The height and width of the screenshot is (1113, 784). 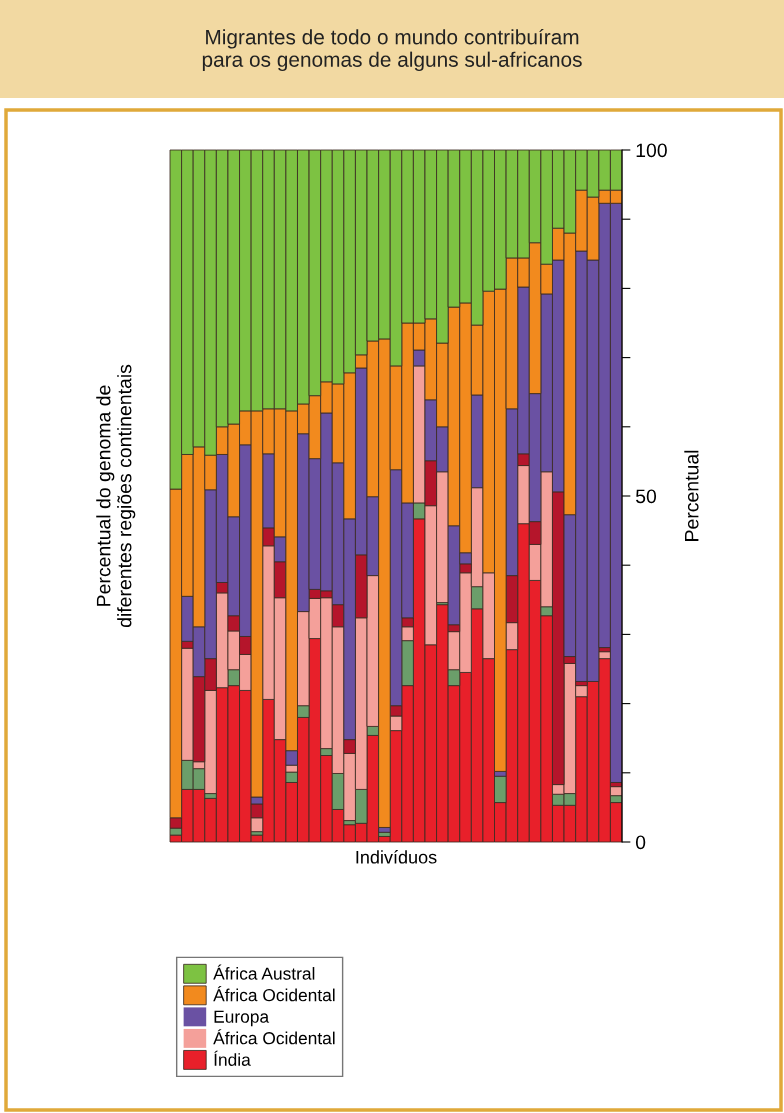 I want to click on y-tick-label: 0, so click(x=640, y=842).